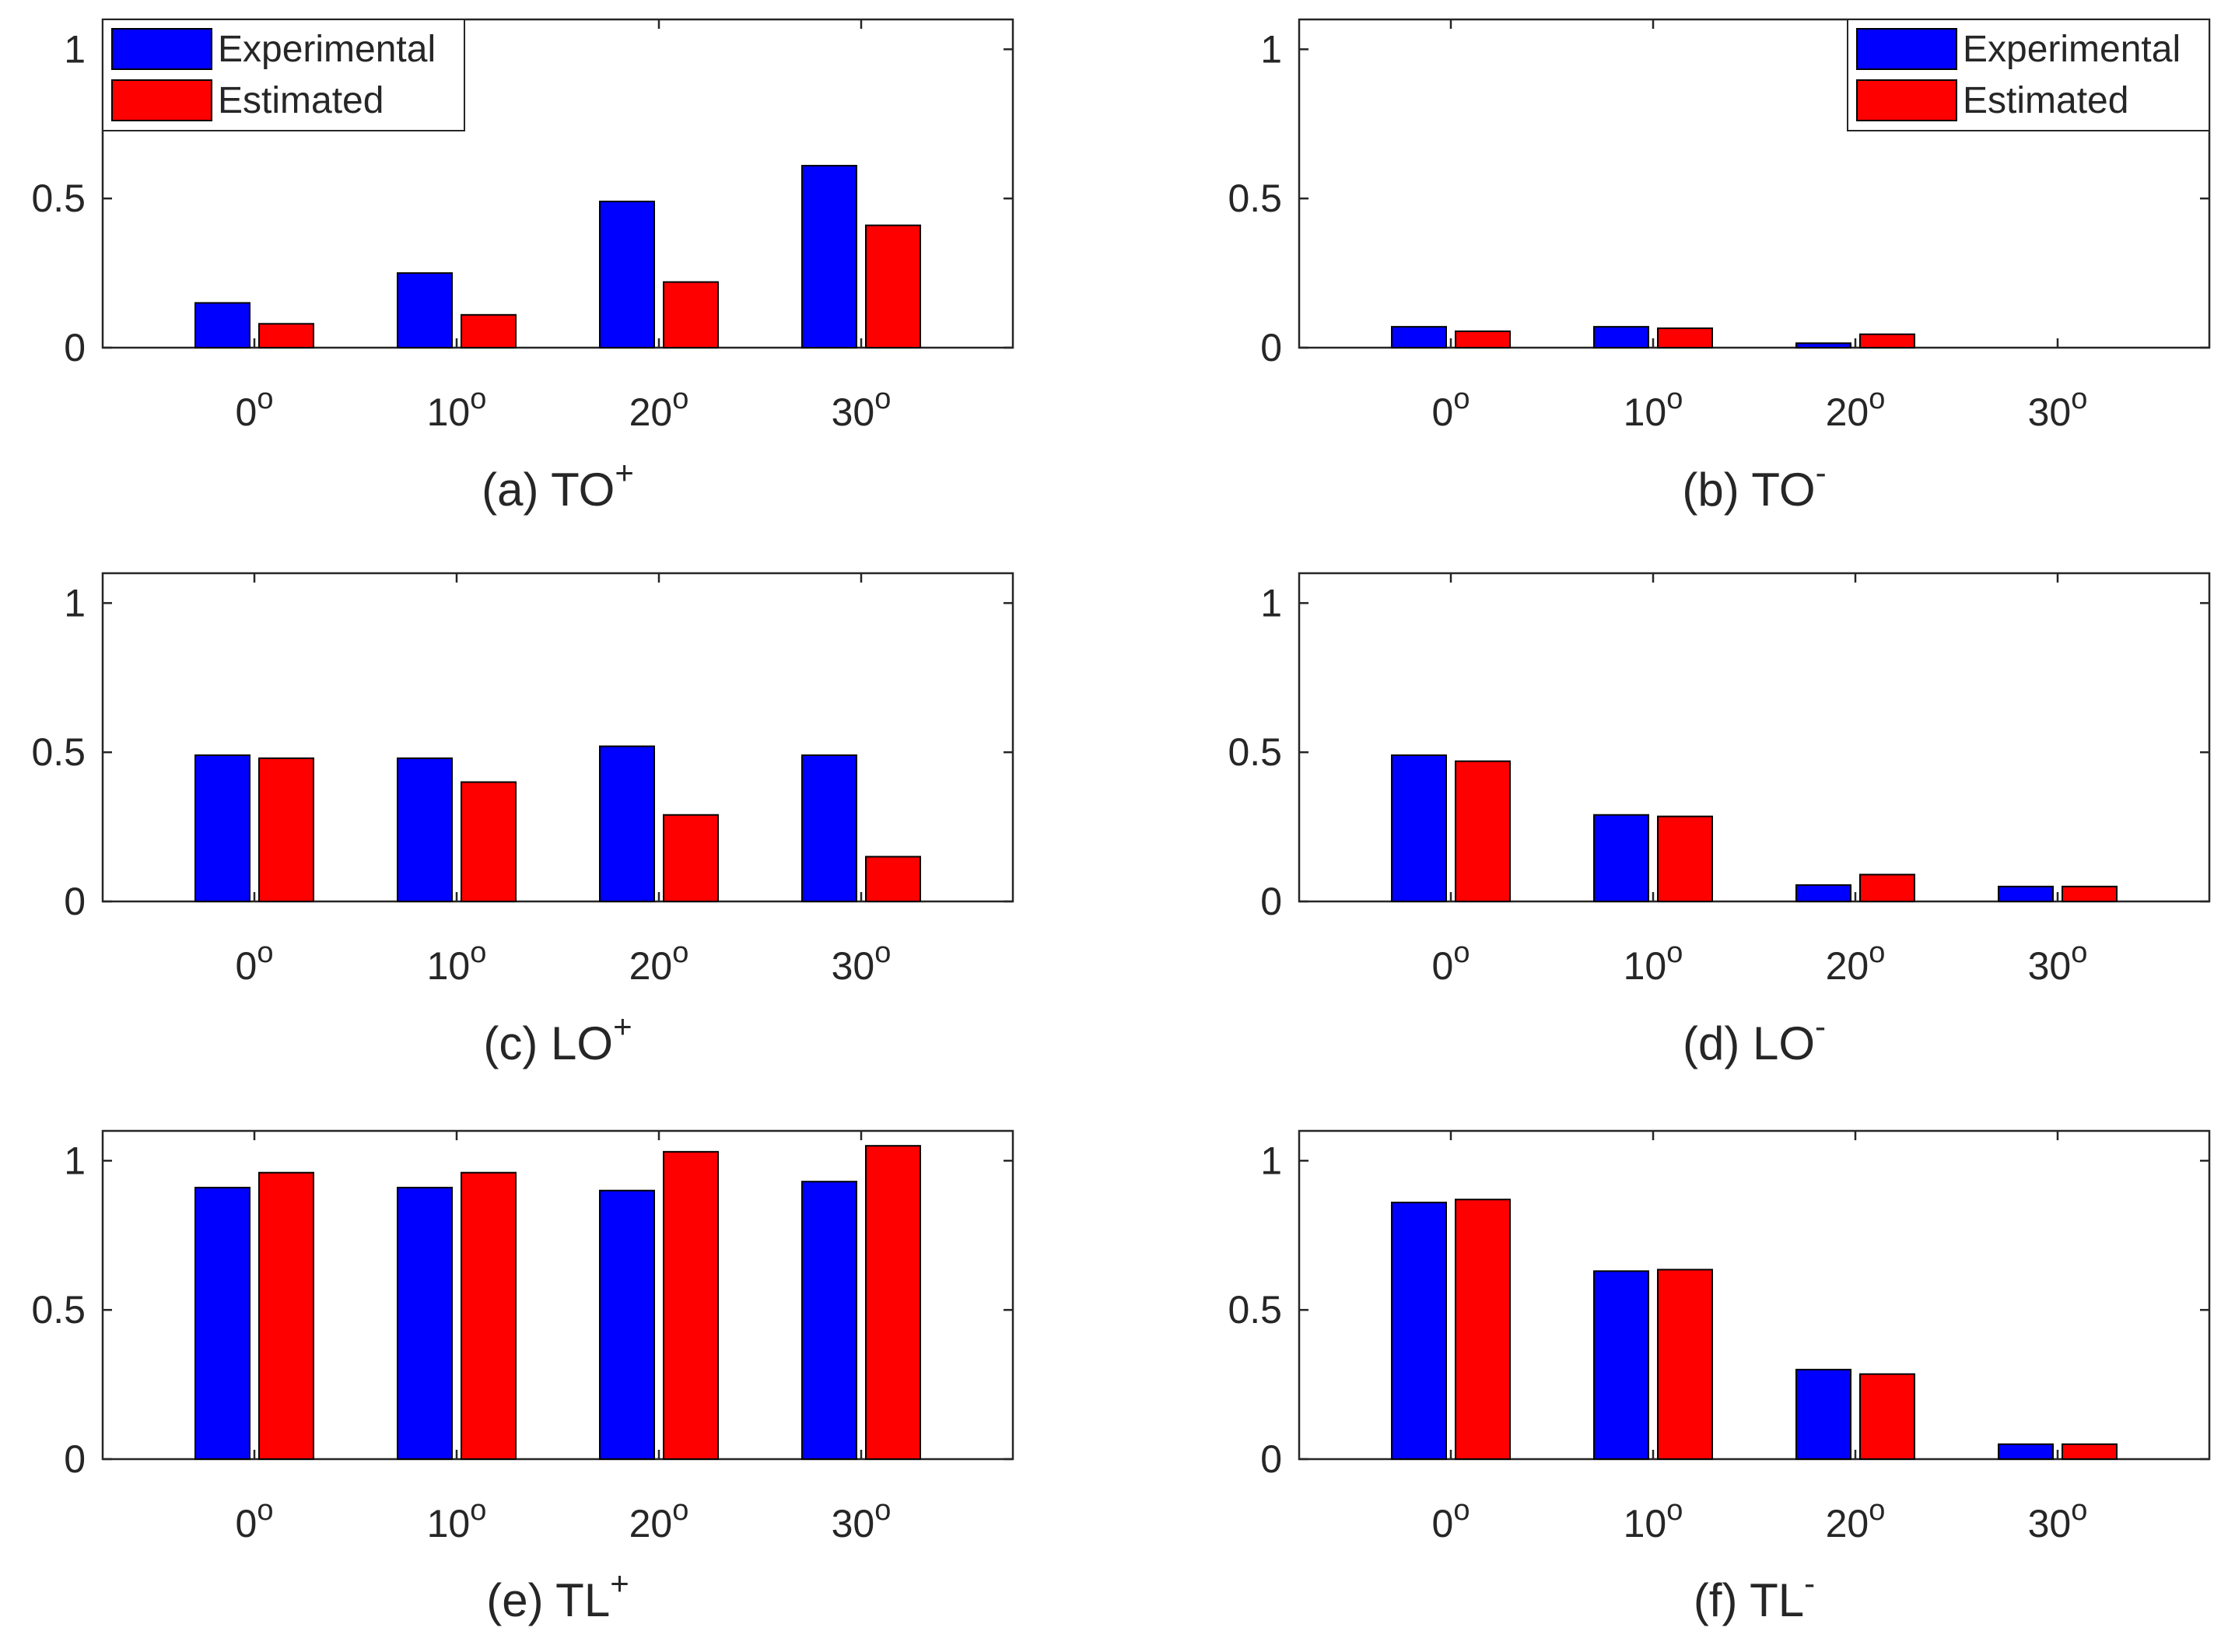 Image resolution: width=2235 pixels, height=1652 pixels. What do you see at coordinates (558, 1596) in the screenshot?
I see `panel-caption: (e) TL+` at bounding box center [558, 1596].